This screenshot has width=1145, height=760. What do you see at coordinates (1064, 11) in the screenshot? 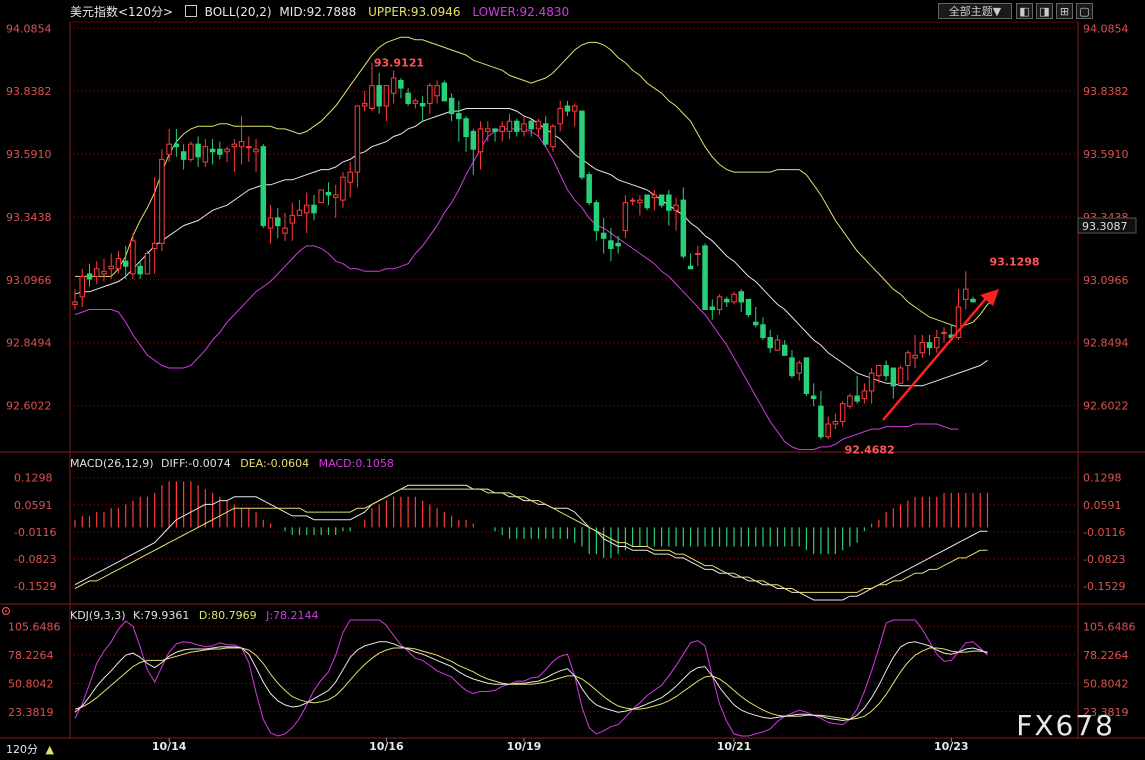
I see `zoom-icon: ⊞` at bounding box center [1064, 11].